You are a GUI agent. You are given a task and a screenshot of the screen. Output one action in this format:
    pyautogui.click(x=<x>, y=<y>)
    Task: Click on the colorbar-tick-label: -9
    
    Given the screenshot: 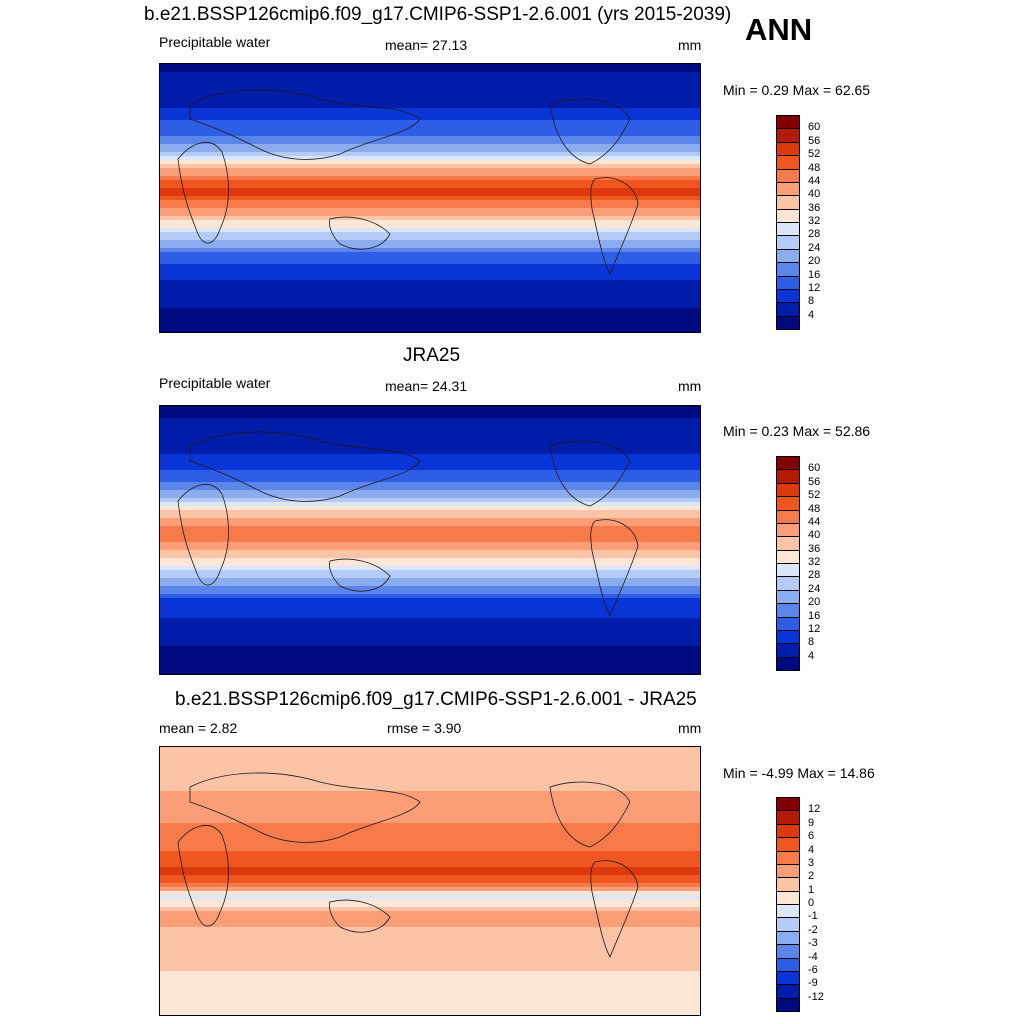 What is the action you would take?
    pyautogui.click(x=813, y=983)
    